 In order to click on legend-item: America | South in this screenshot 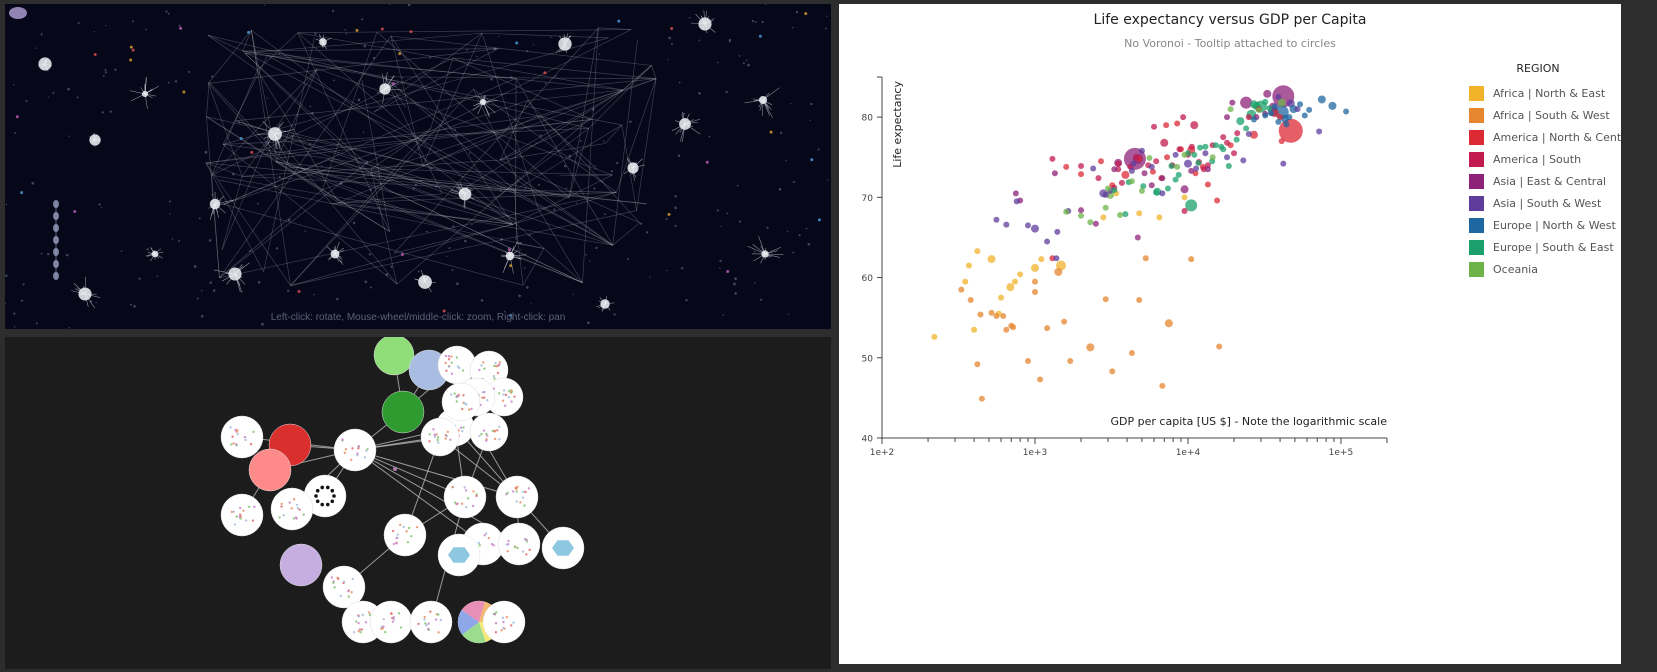, I will do `click(1544, 159)`.